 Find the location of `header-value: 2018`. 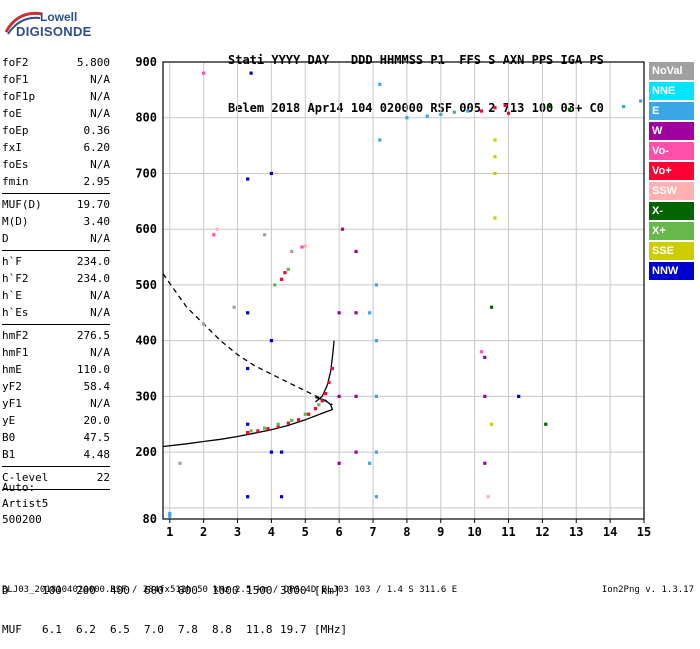

header-value: 2018 is located at coordinates (286, 108).